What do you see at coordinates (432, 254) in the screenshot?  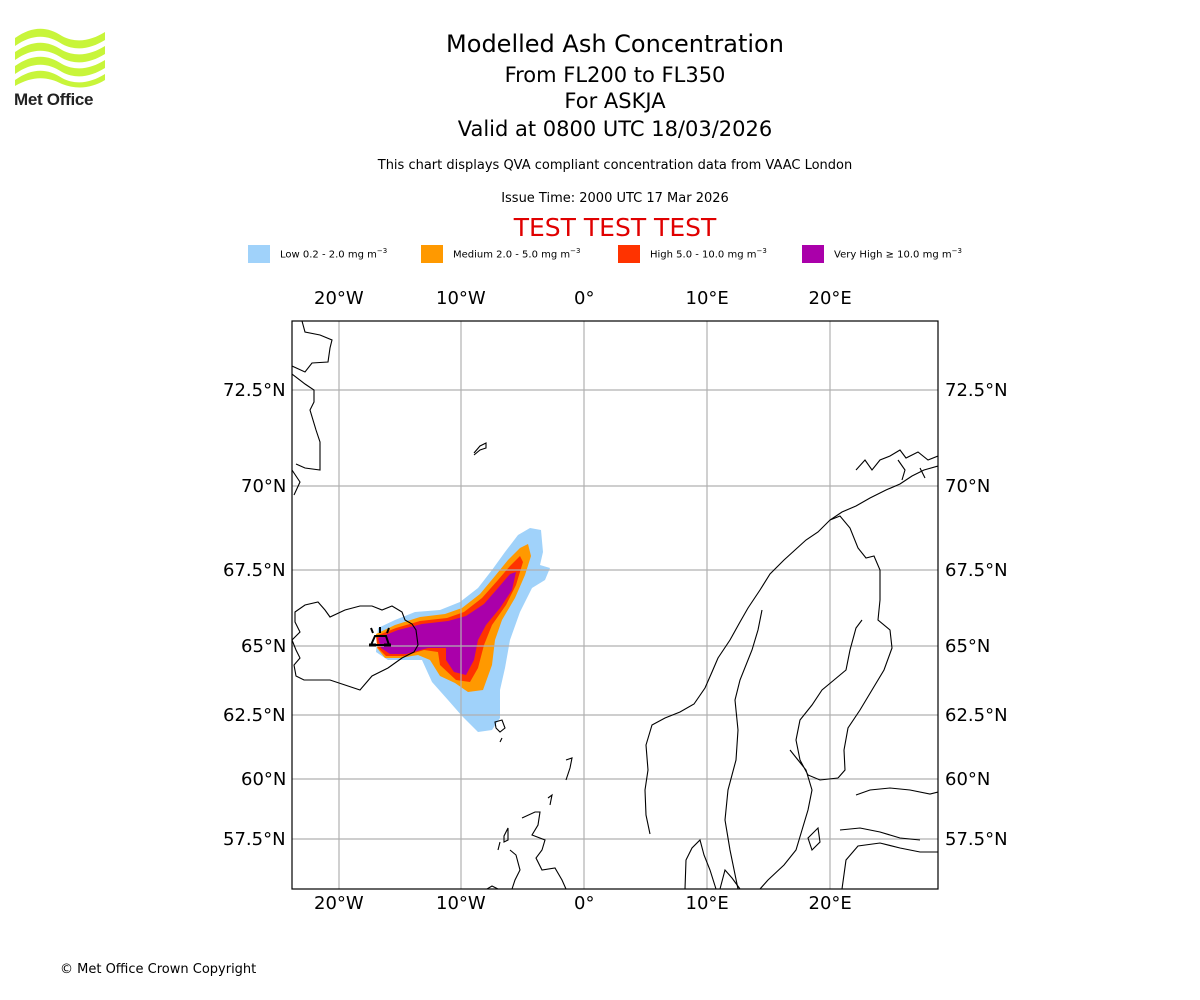 I see `legend-swatch-medium` at bounding box center [432, 254].